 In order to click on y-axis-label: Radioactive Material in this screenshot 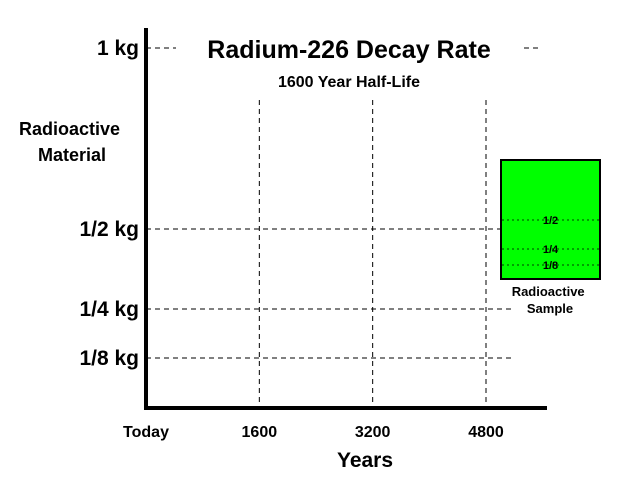, I will do `click(72, 142)`.